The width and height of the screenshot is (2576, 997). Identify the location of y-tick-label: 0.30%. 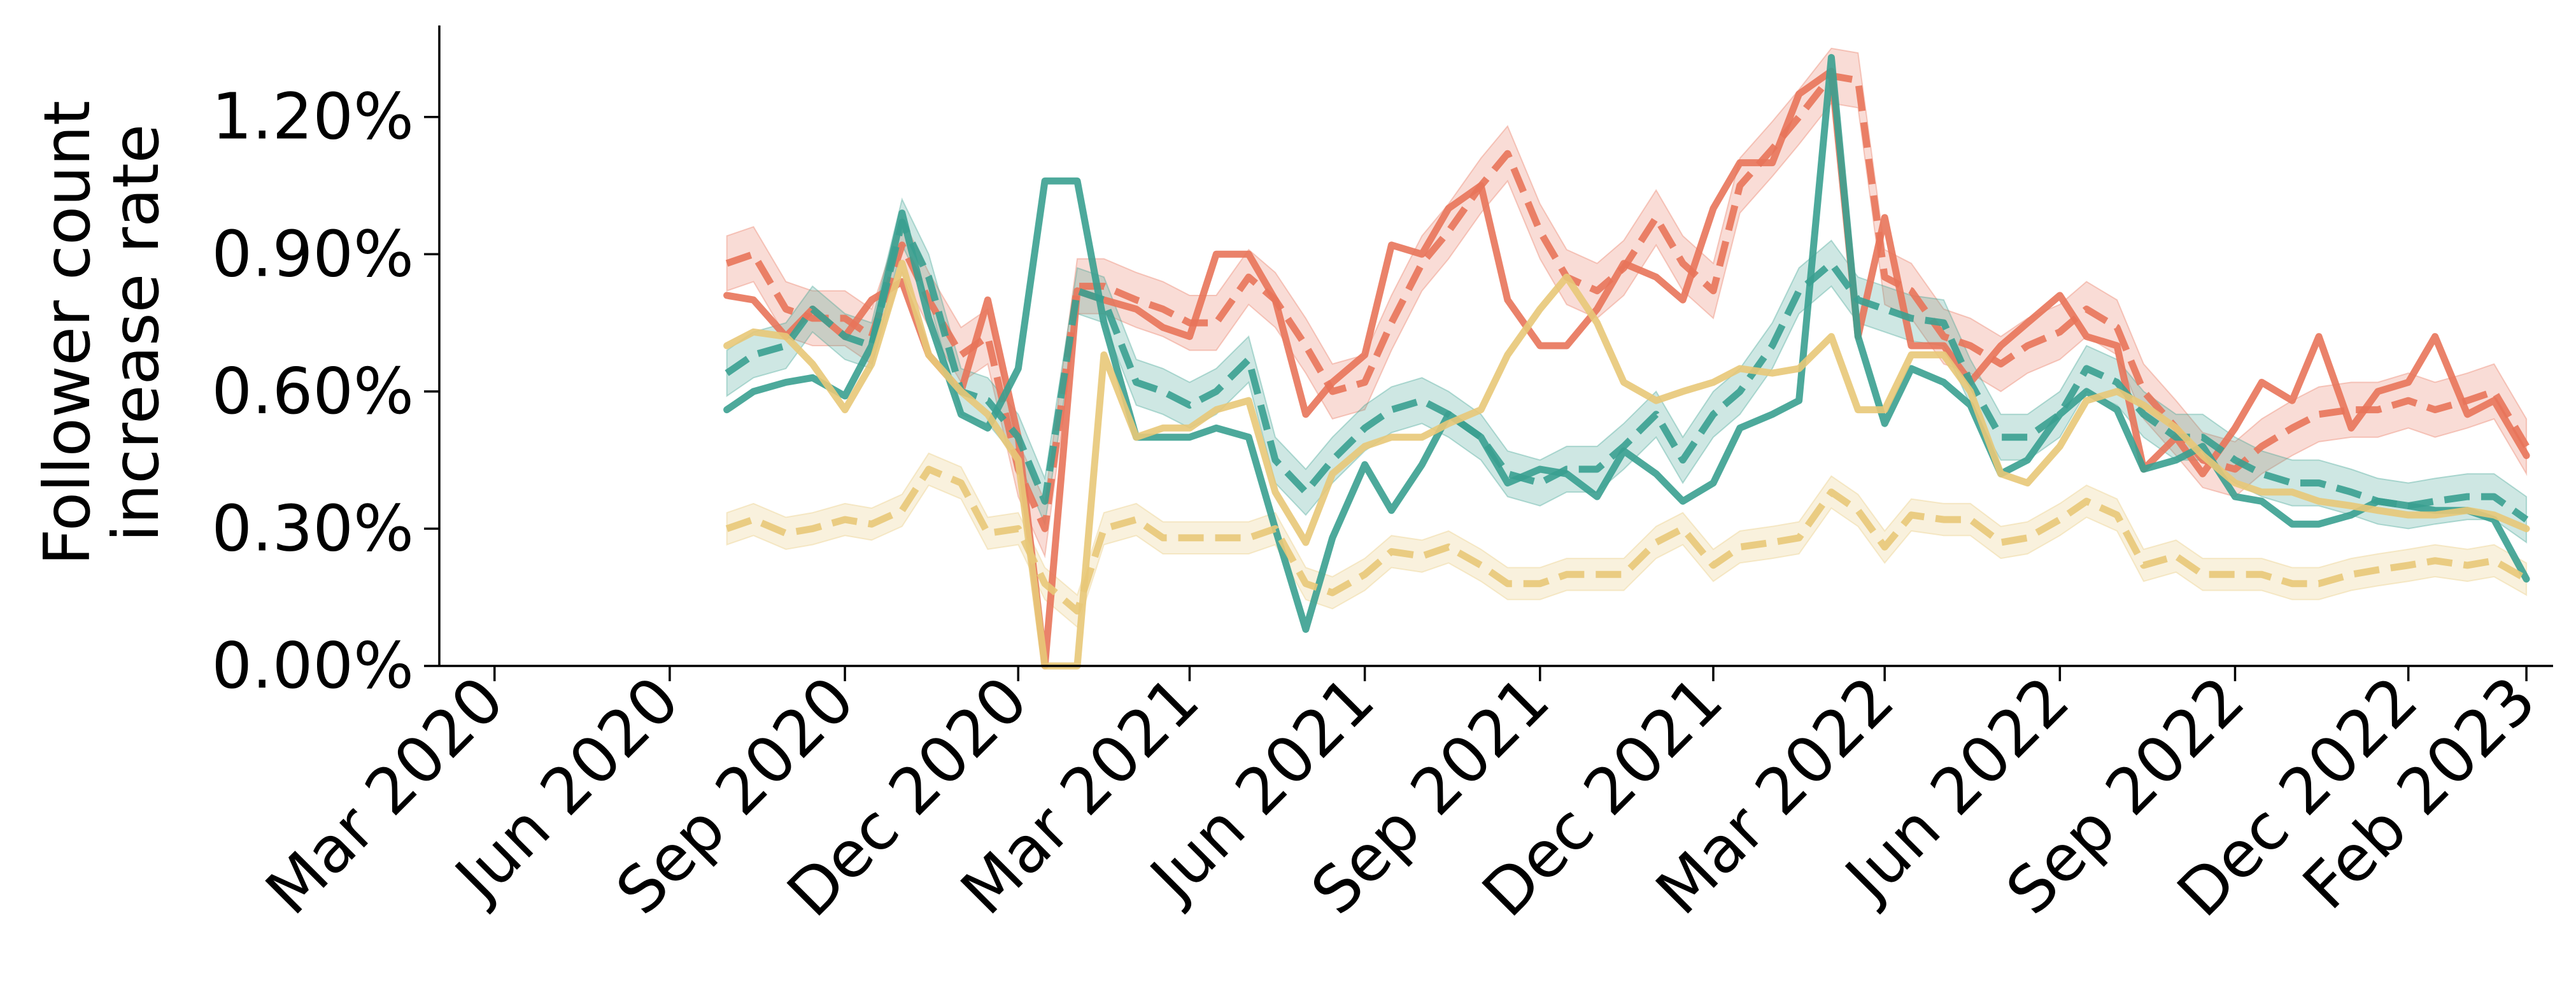
(312, 528).